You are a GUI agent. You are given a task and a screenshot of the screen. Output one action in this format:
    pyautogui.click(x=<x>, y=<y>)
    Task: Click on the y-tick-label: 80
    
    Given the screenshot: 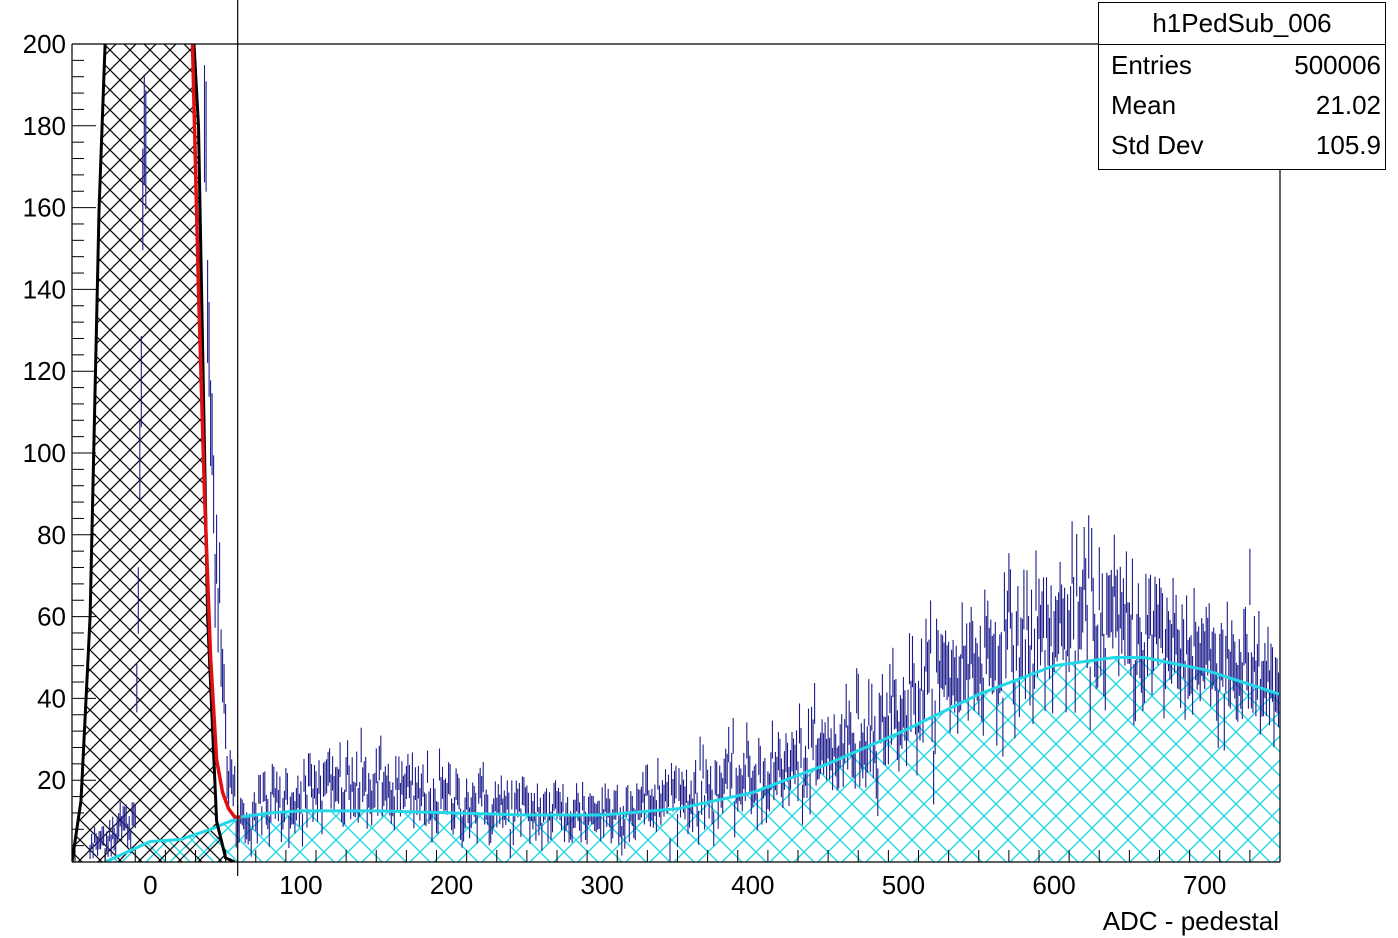 What is the action you would take?
    pyautogui.click(x=51, y=535)
    